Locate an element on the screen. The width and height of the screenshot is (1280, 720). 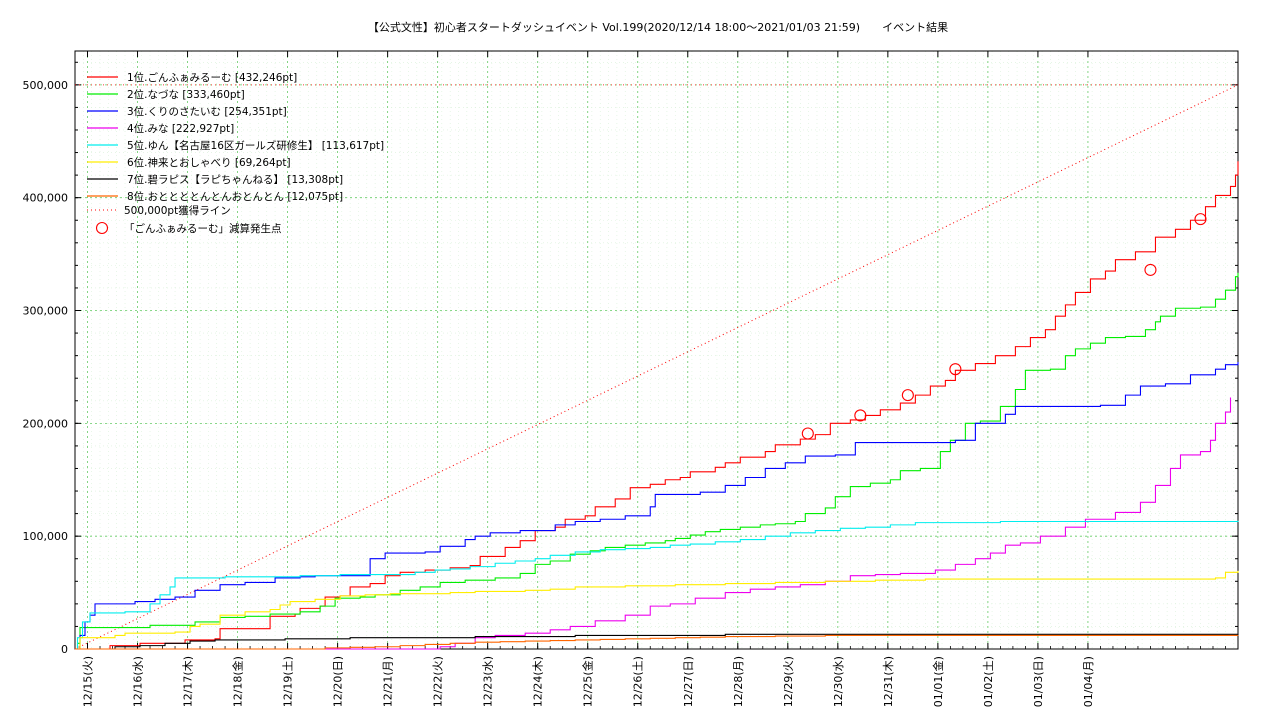
y-tick-label: 0 is located at coordinates (64, 649).